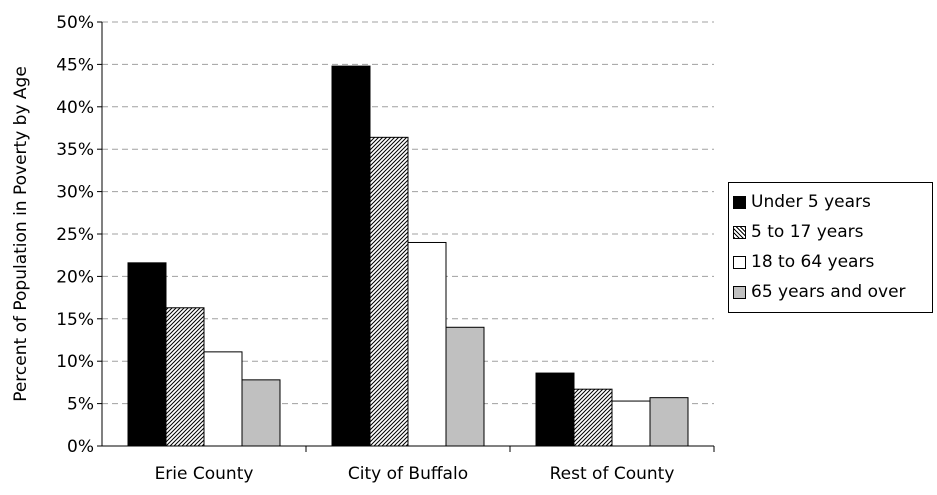 This screenshot has width=937, height=495. Describe the element at coordinates (75, 277) in the screenshot. I see `y-tick-label: 20%` at that location.